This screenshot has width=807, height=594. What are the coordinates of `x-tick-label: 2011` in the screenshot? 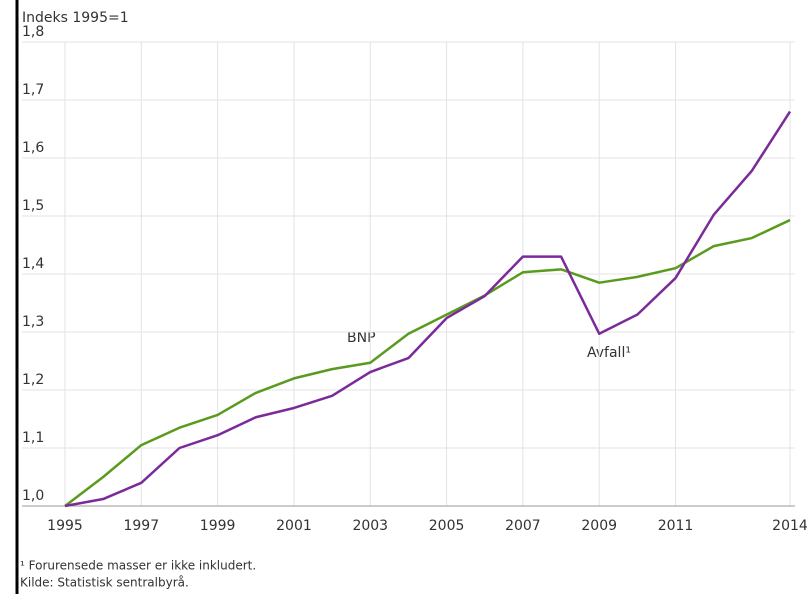 It's located at (676, 526).